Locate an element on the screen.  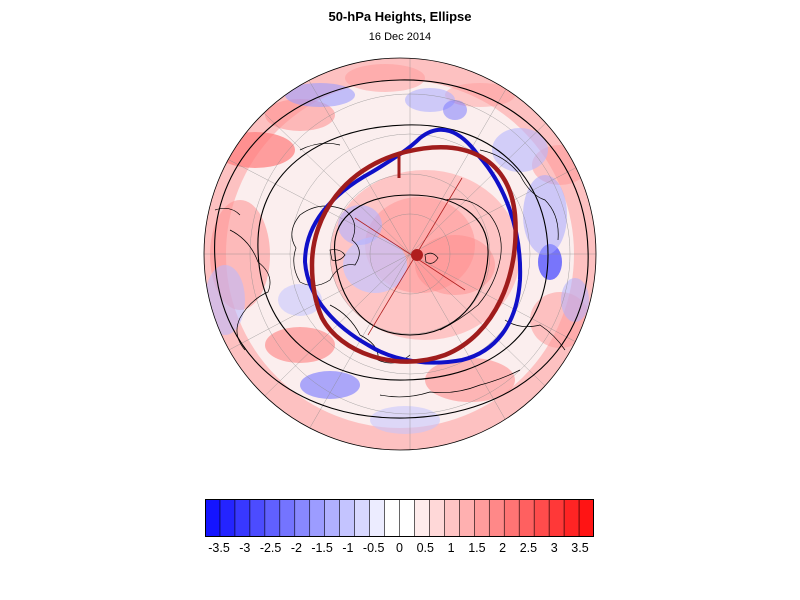
fitted-ellipse is located at coordinates (413, 254).